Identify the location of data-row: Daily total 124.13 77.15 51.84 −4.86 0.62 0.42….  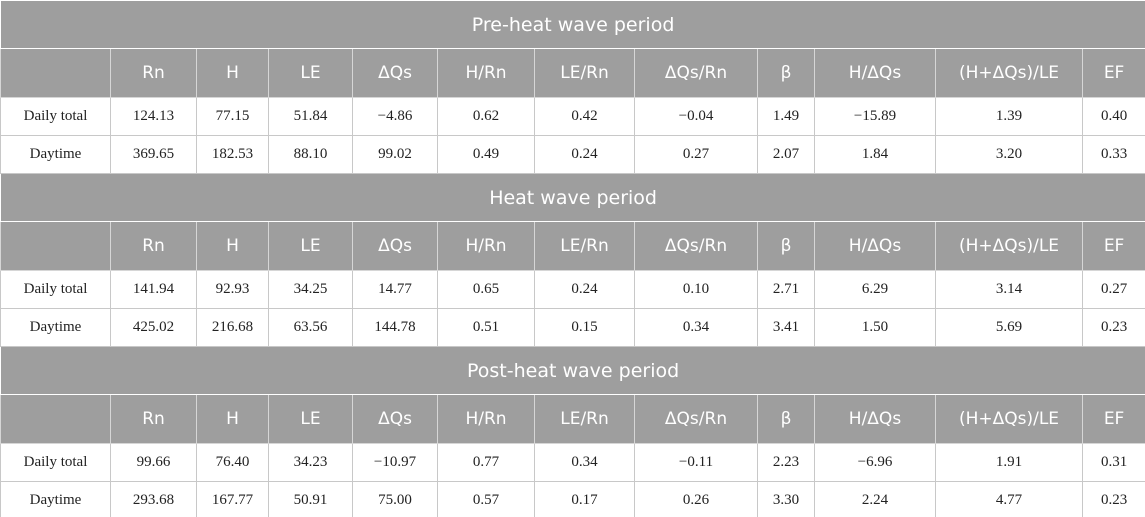
(572, 116).